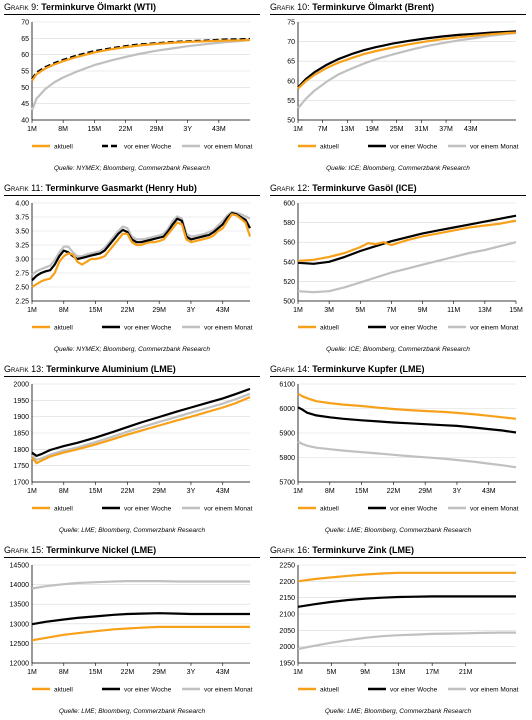 The width and height of the screenshot is (532, 720). Describe the element at coordinates (290, 7) in the screenshot. I see `figure-number: Grafik 10:` at that location.